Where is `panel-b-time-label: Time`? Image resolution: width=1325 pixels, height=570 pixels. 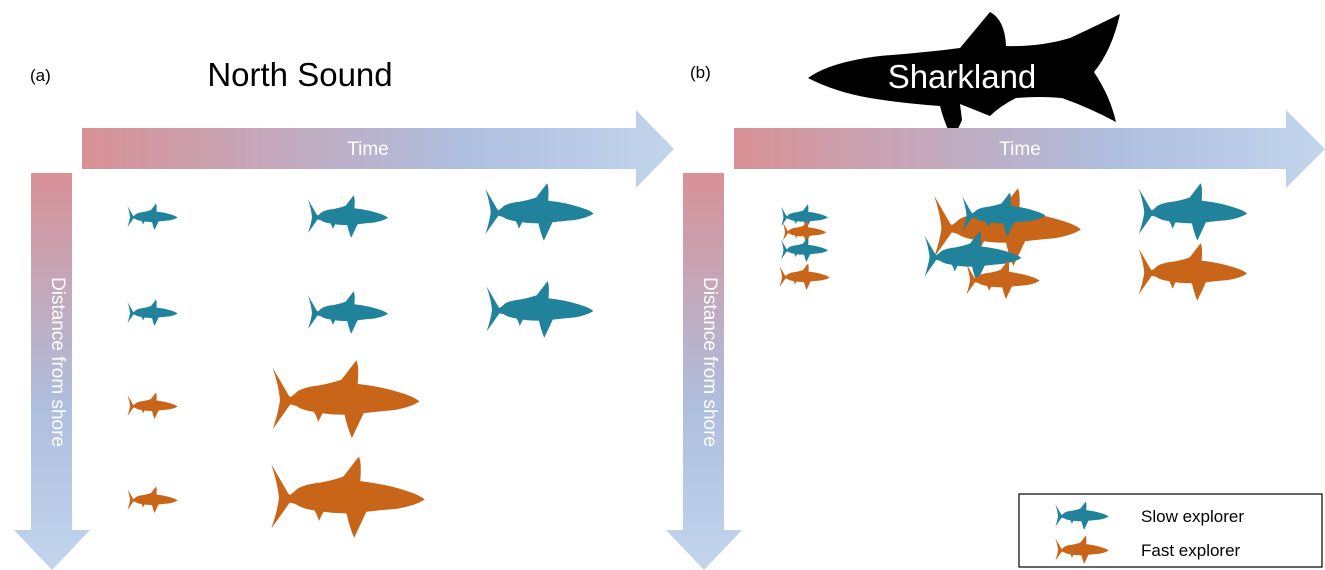 panel-b-time-label: Time is located at coordinates (1020, 149).